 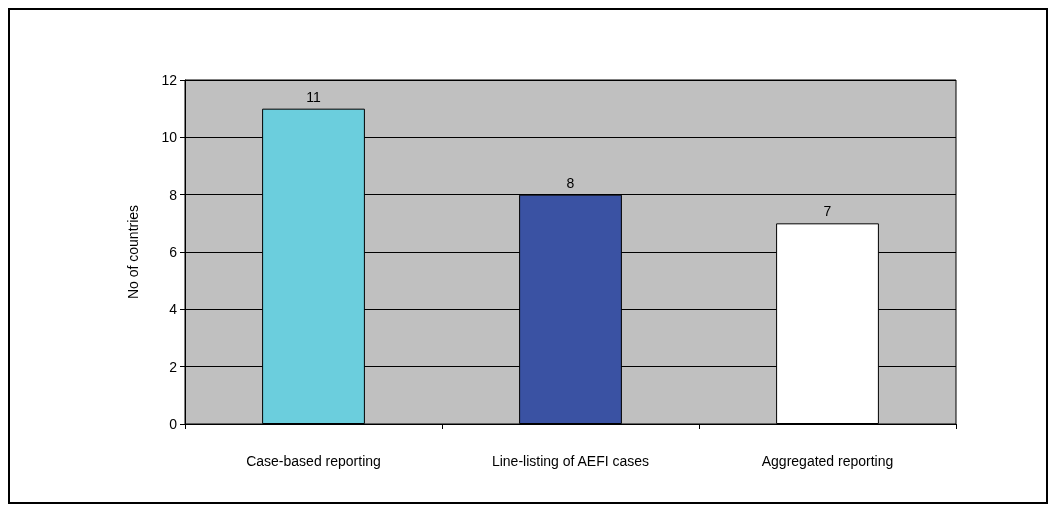 I want to click on y-tick-label: 0, so click(x=173, y=424).